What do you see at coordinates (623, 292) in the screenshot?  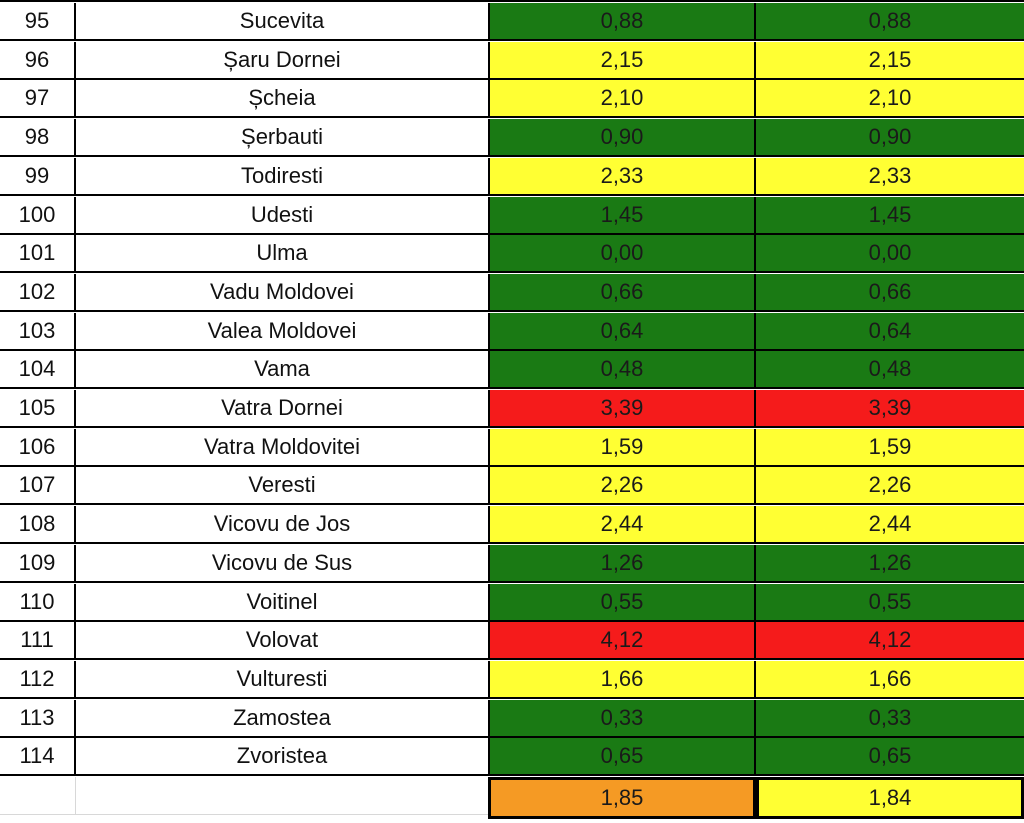 I see `value-cell-1: 0,66` at bounding box center [623, 292].